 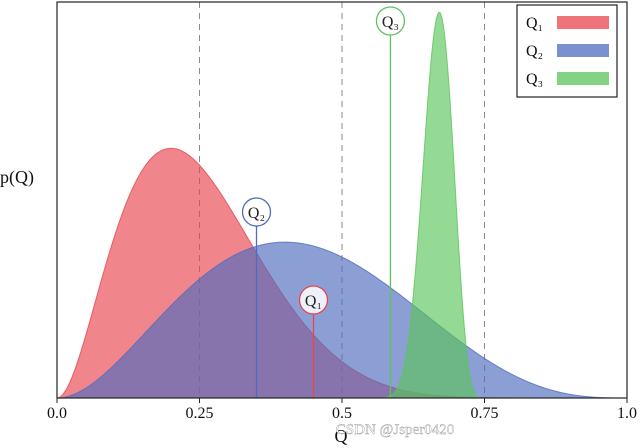 What do you see at coordinates (342, 413) in the screenshot?
I see `x-tick-label-2: 0.5` at bounding box center [342, 413].